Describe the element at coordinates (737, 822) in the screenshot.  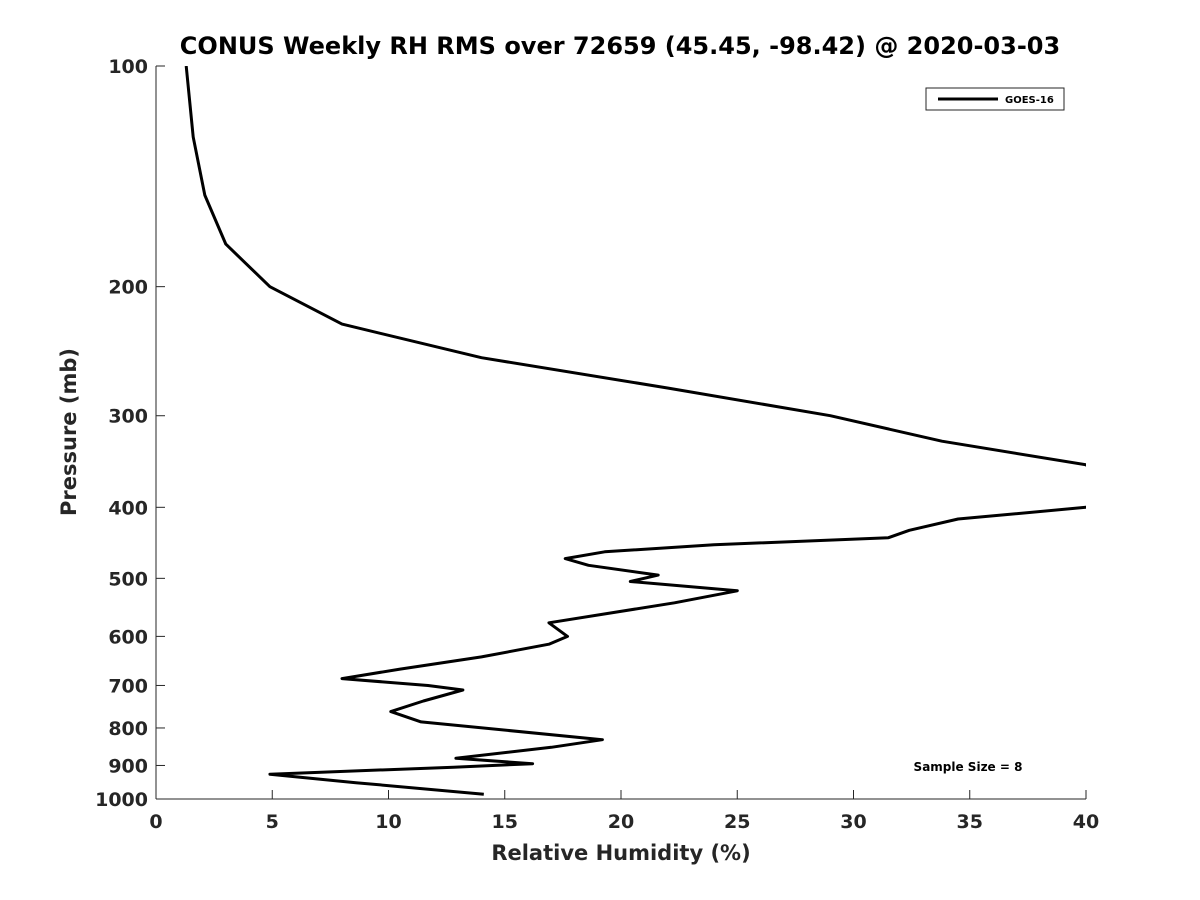
I see `x-tick-label: 25` at that location.